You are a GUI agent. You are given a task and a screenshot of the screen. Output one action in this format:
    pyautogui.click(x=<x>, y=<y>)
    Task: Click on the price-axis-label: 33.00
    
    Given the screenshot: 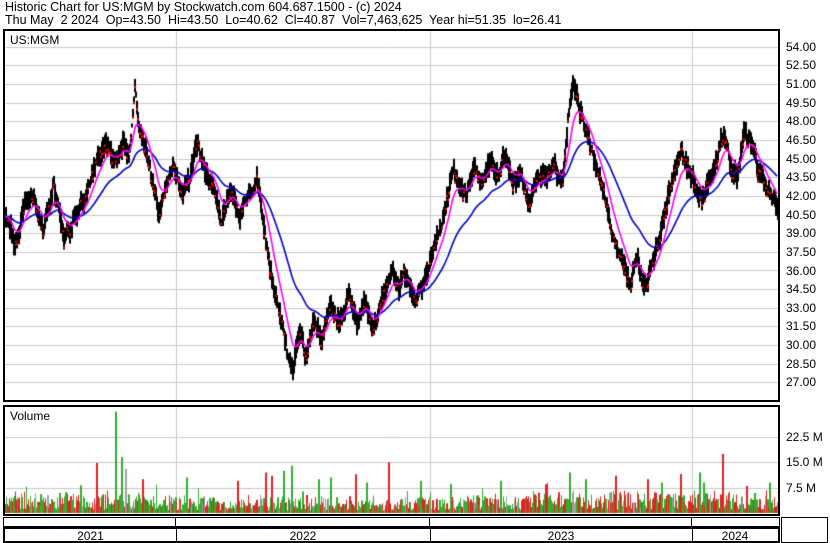 What is the action you would take?
    pyautogui.click(x=801, y=307)
    